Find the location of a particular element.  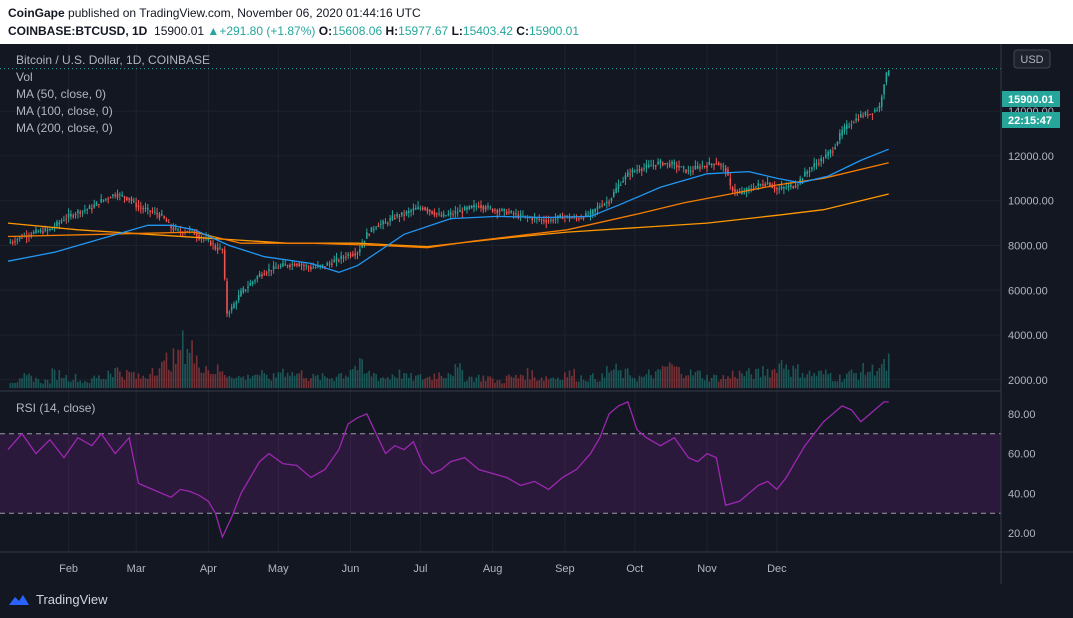

tradingview-brand: TradingView is located at coordinates (58, 599).